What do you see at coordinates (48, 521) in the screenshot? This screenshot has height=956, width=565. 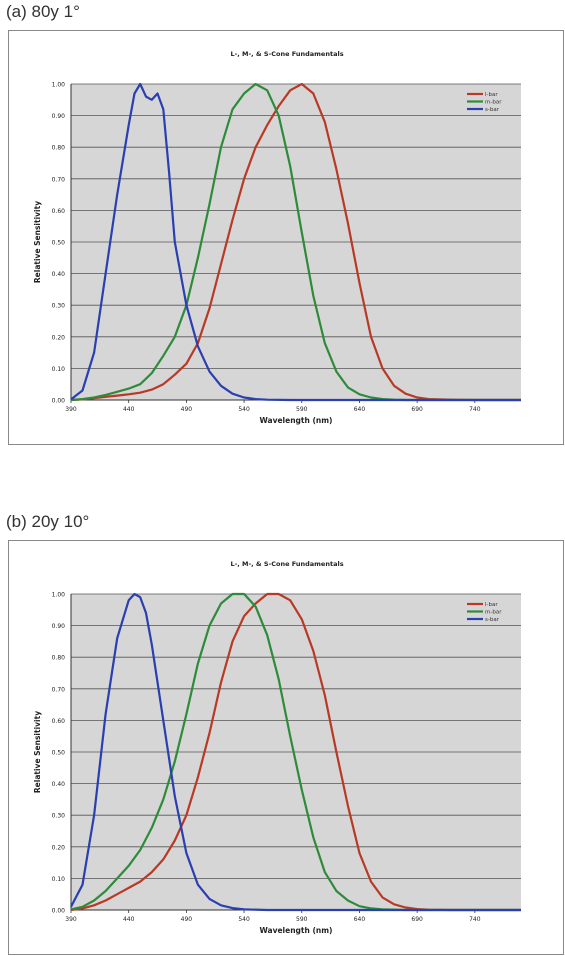 I see `panel-b-label: (b) 20y 10°` at bounding box center [48, 521].